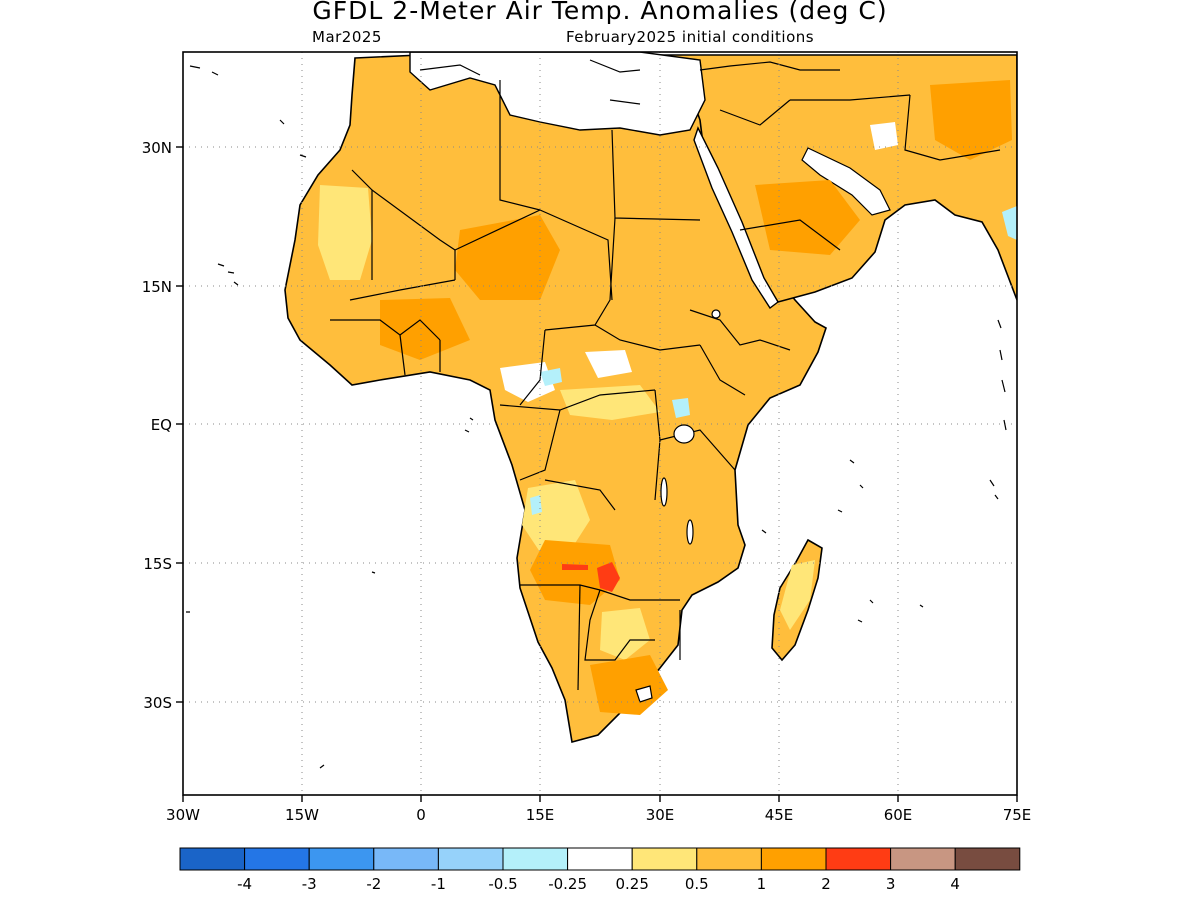  Describe the element at coordinates (779, 815) in the screenshot. I see `lon-label: 45E` at that location.